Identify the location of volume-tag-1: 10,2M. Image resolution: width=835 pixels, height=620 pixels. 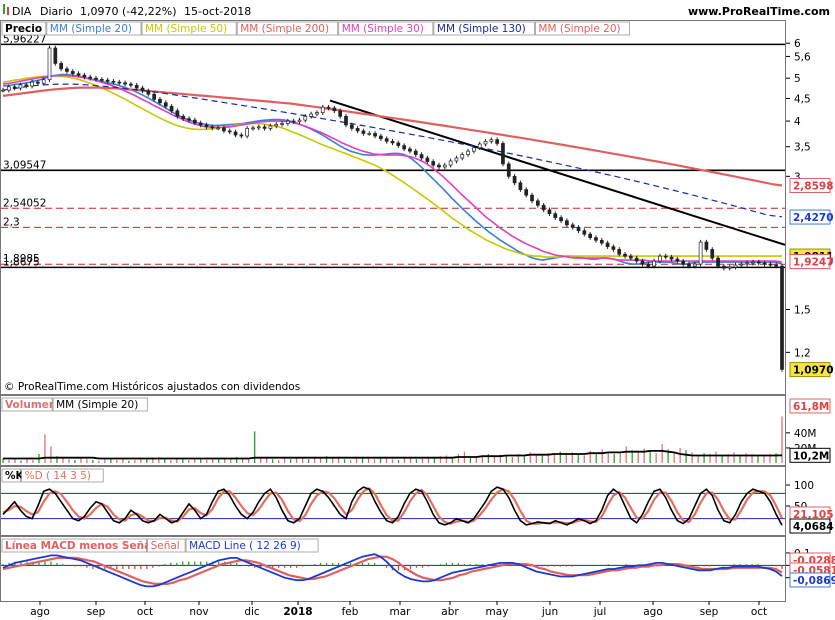
(811, 456).